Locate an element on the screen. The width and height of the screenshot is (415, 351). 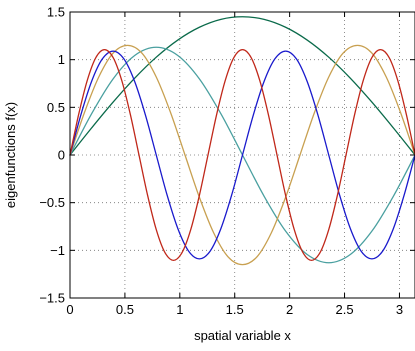
x-tick-label: 0.5 is located at coordinates (125, 309).